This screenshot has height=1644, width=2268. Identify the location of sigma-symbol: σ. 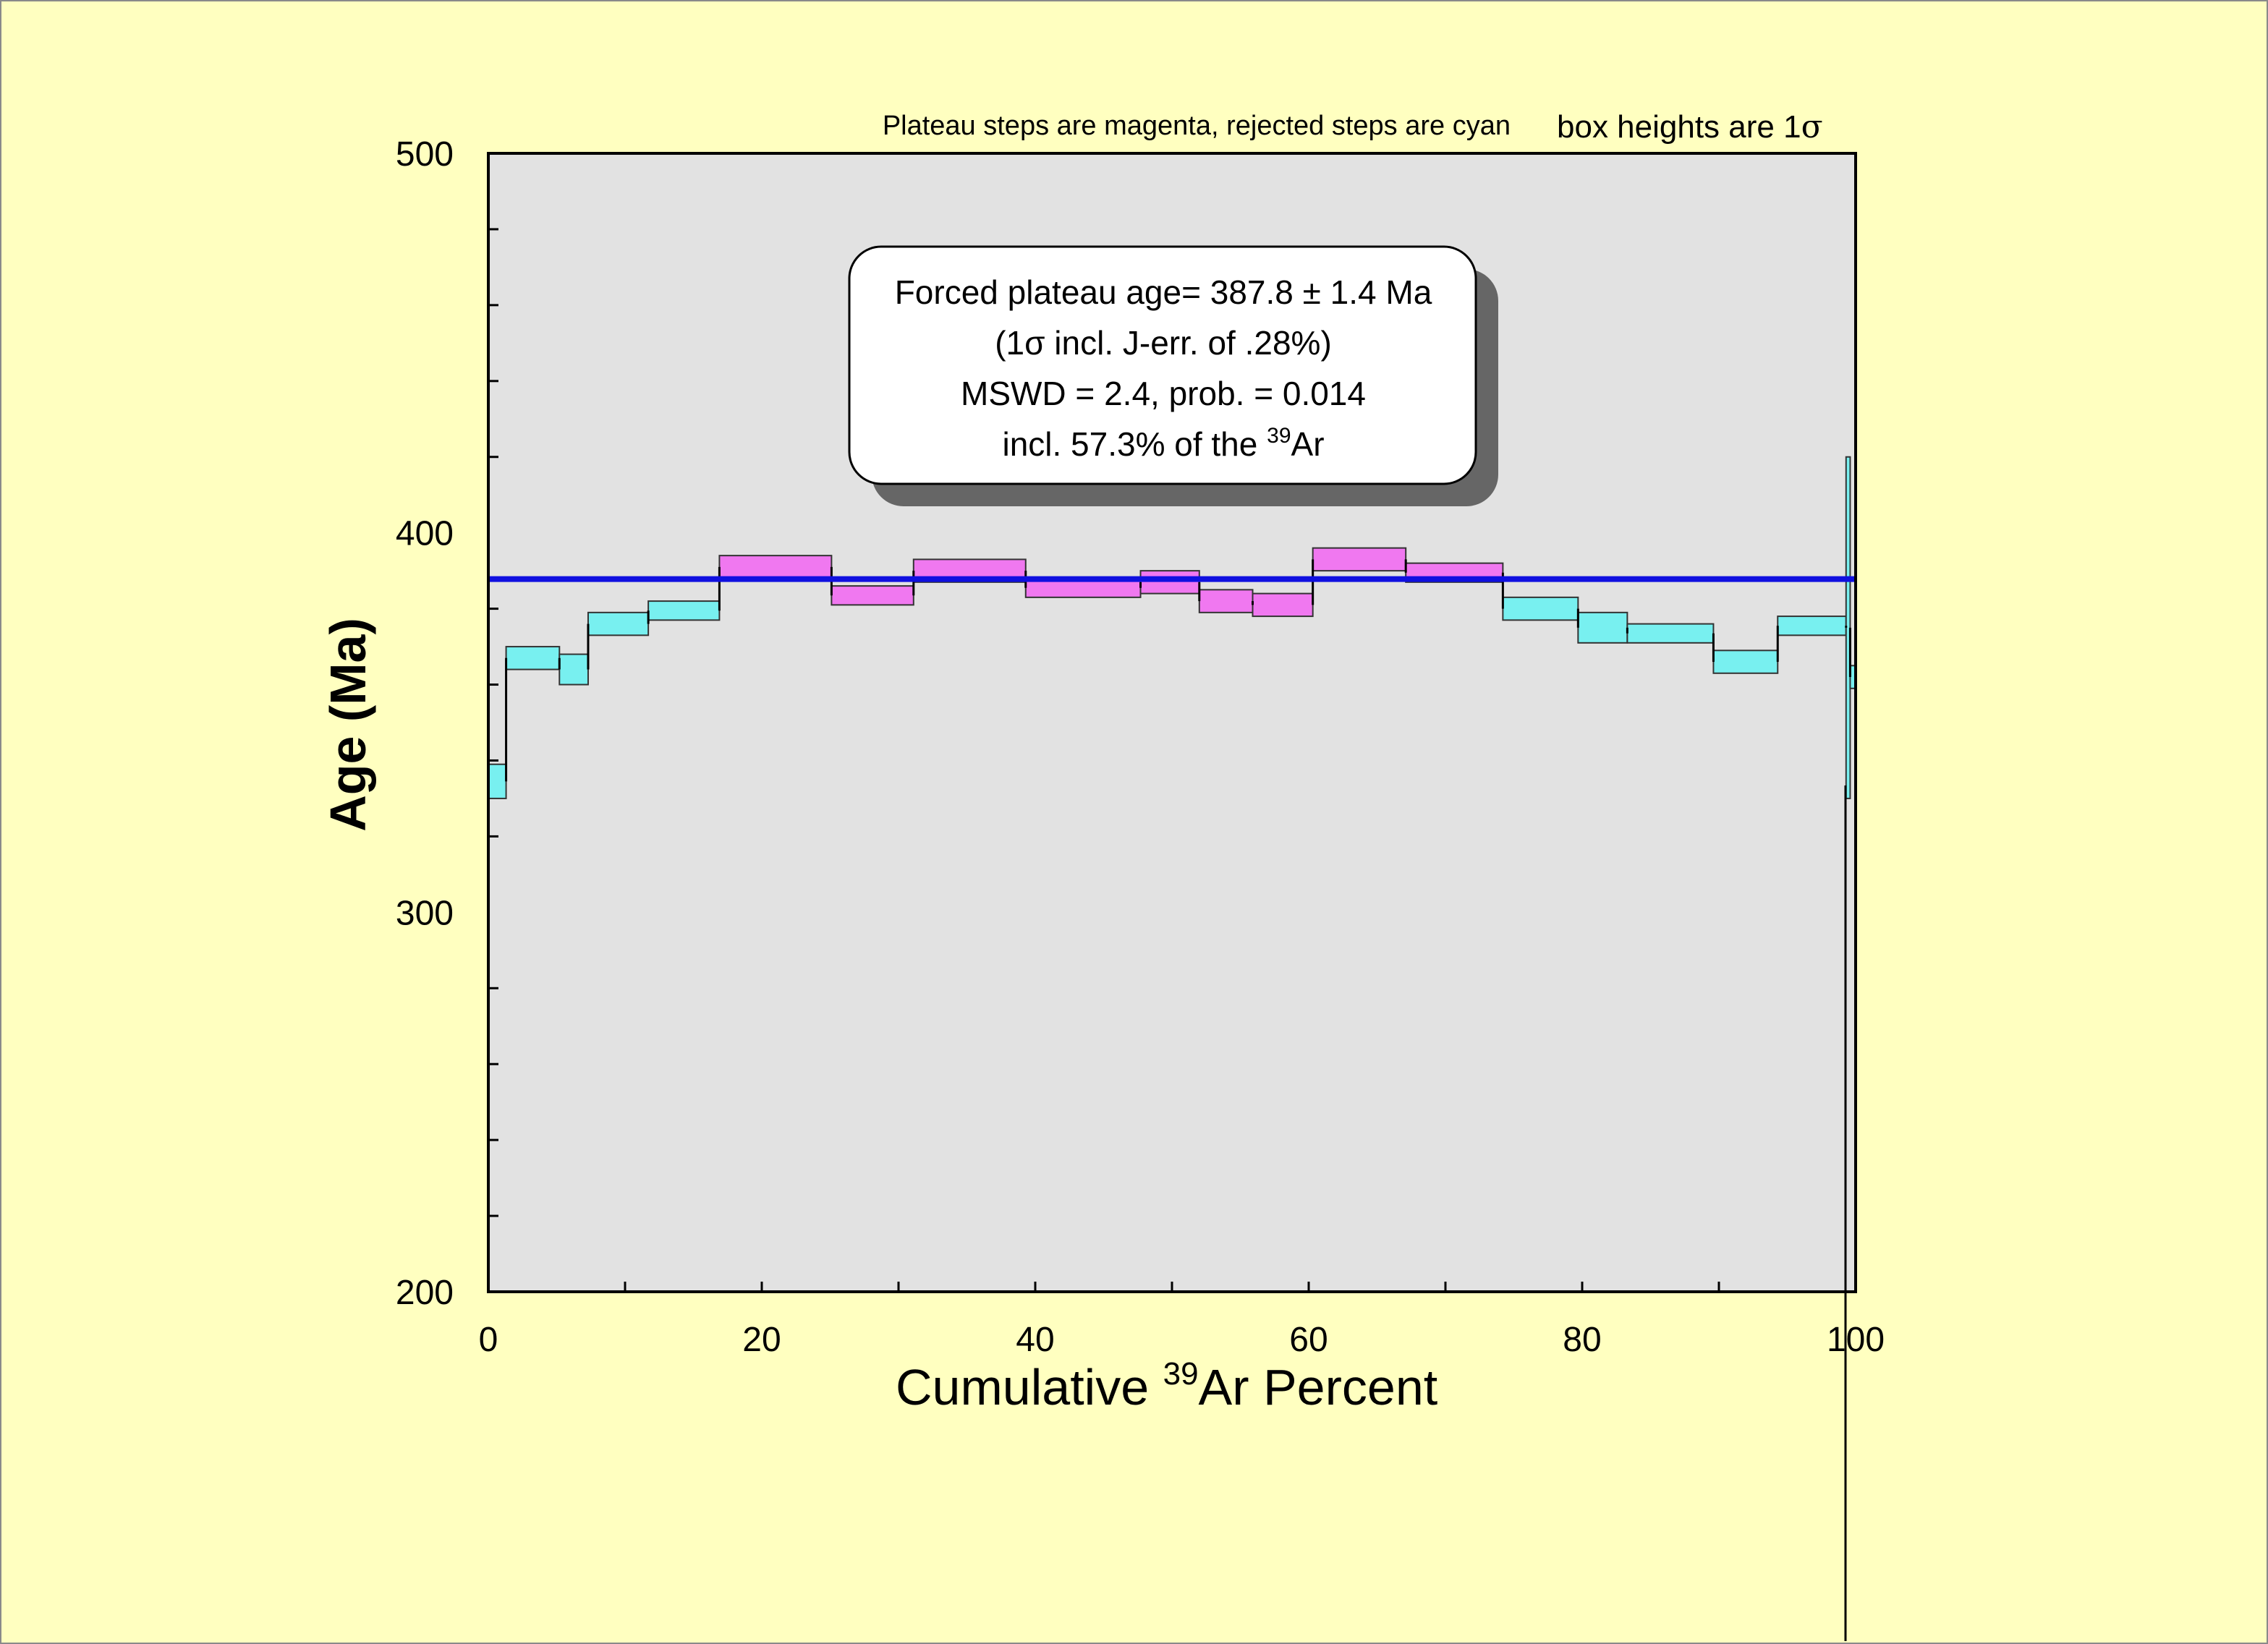
(1812, 126).